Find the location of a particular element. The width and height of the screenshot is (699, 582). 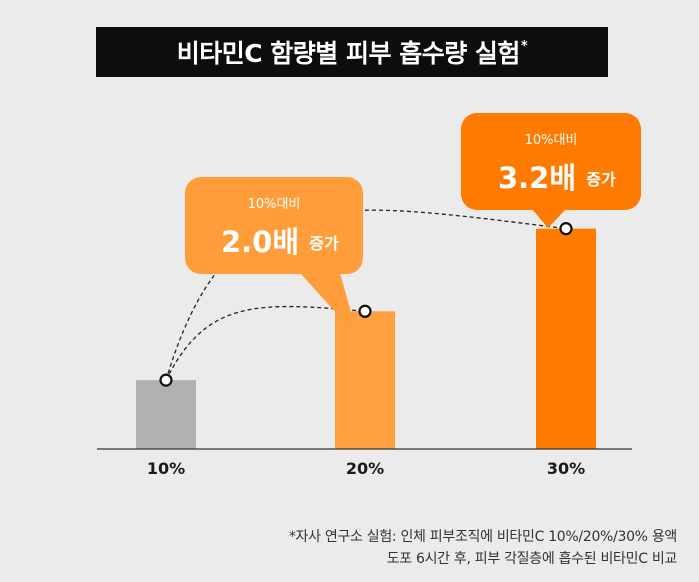

chart-title: 비타민C 함량별 피부 흡수량 실험 * is located at coordinates (352, 52).